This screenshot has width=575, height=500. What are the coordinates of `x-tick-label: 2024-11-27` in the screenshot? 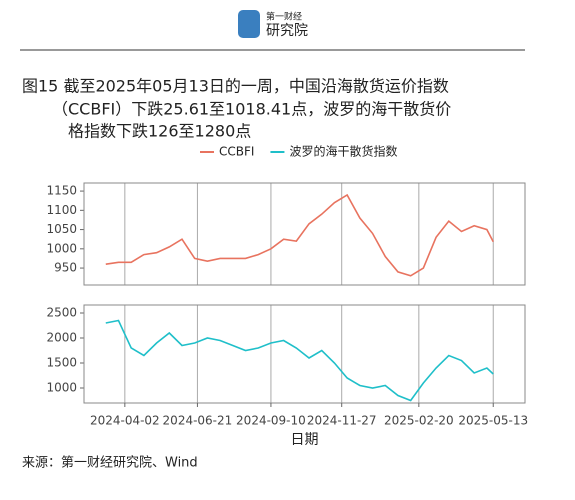 It's located at (342, 421).